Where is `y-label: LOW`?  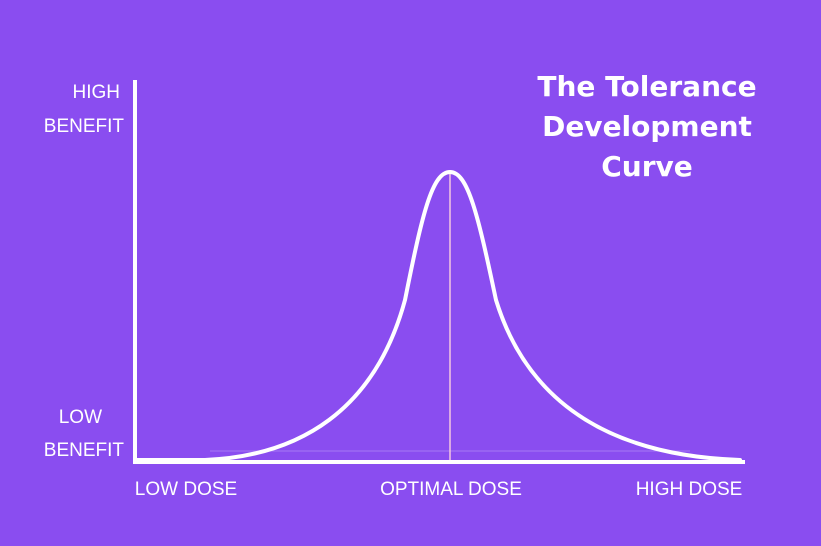
y-label: LOW is located at coordinates (80, 417).